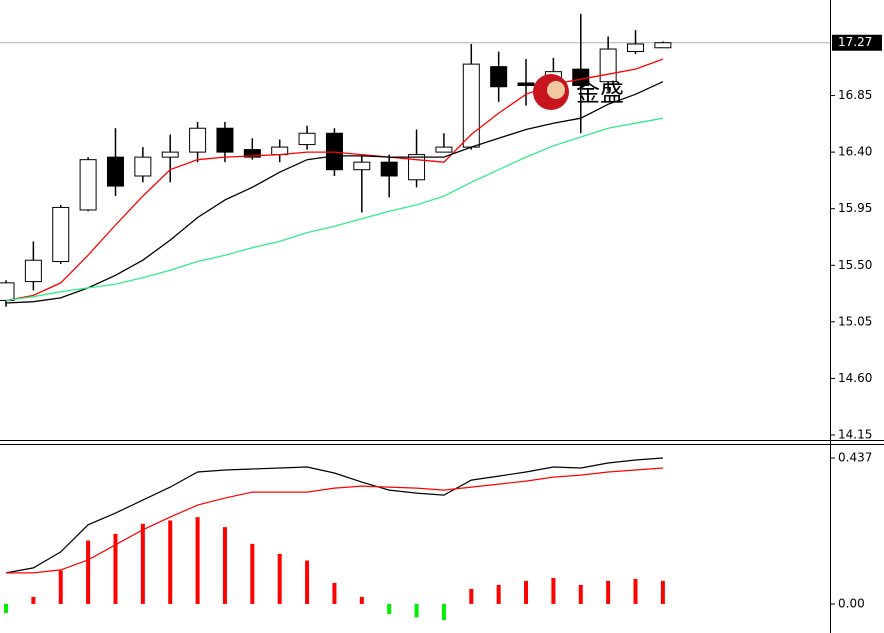  I want to click on y-tick-label: 16.40, so click(855, 152).